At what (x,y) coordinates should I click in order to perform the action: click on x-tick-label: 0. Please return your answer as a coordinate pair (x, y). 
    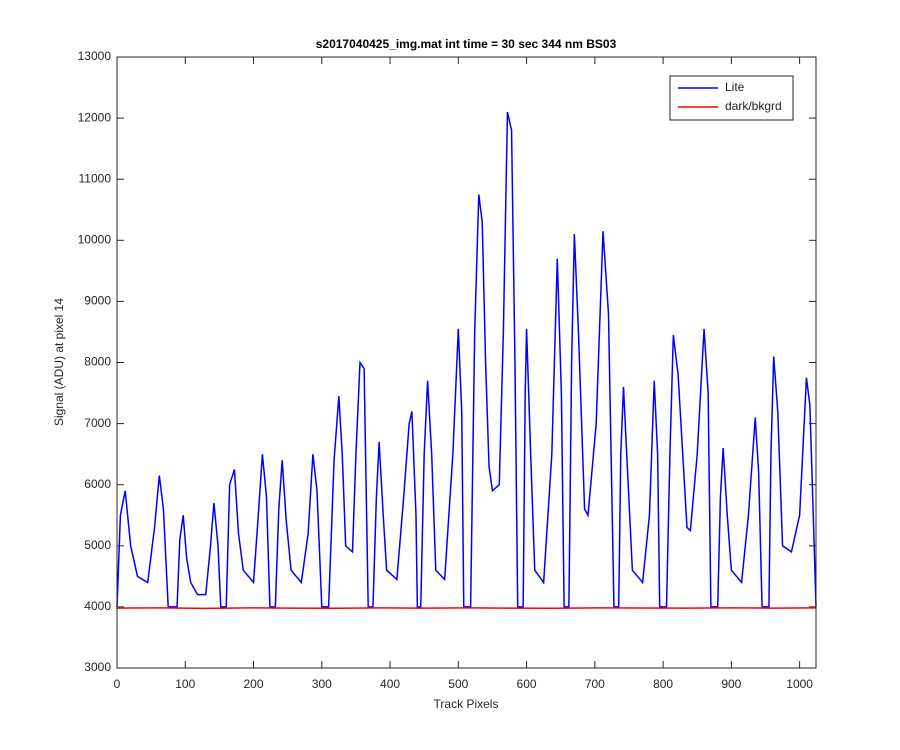
    Looking at the image, I should click on (117, 684).